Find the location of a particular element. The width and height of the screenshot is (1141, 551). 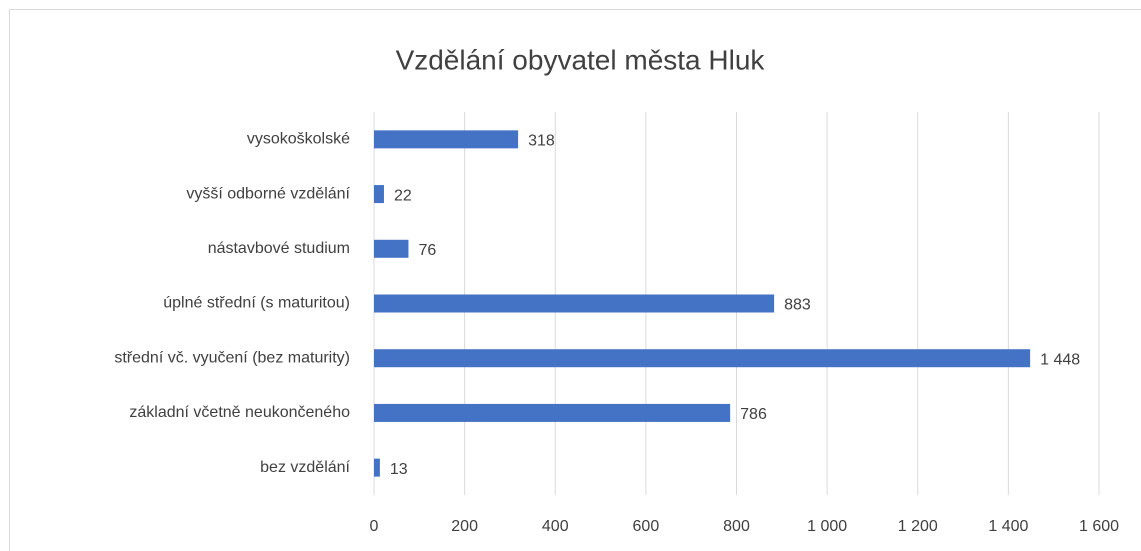

data-label: 786 is located at coordinates (753, 414).